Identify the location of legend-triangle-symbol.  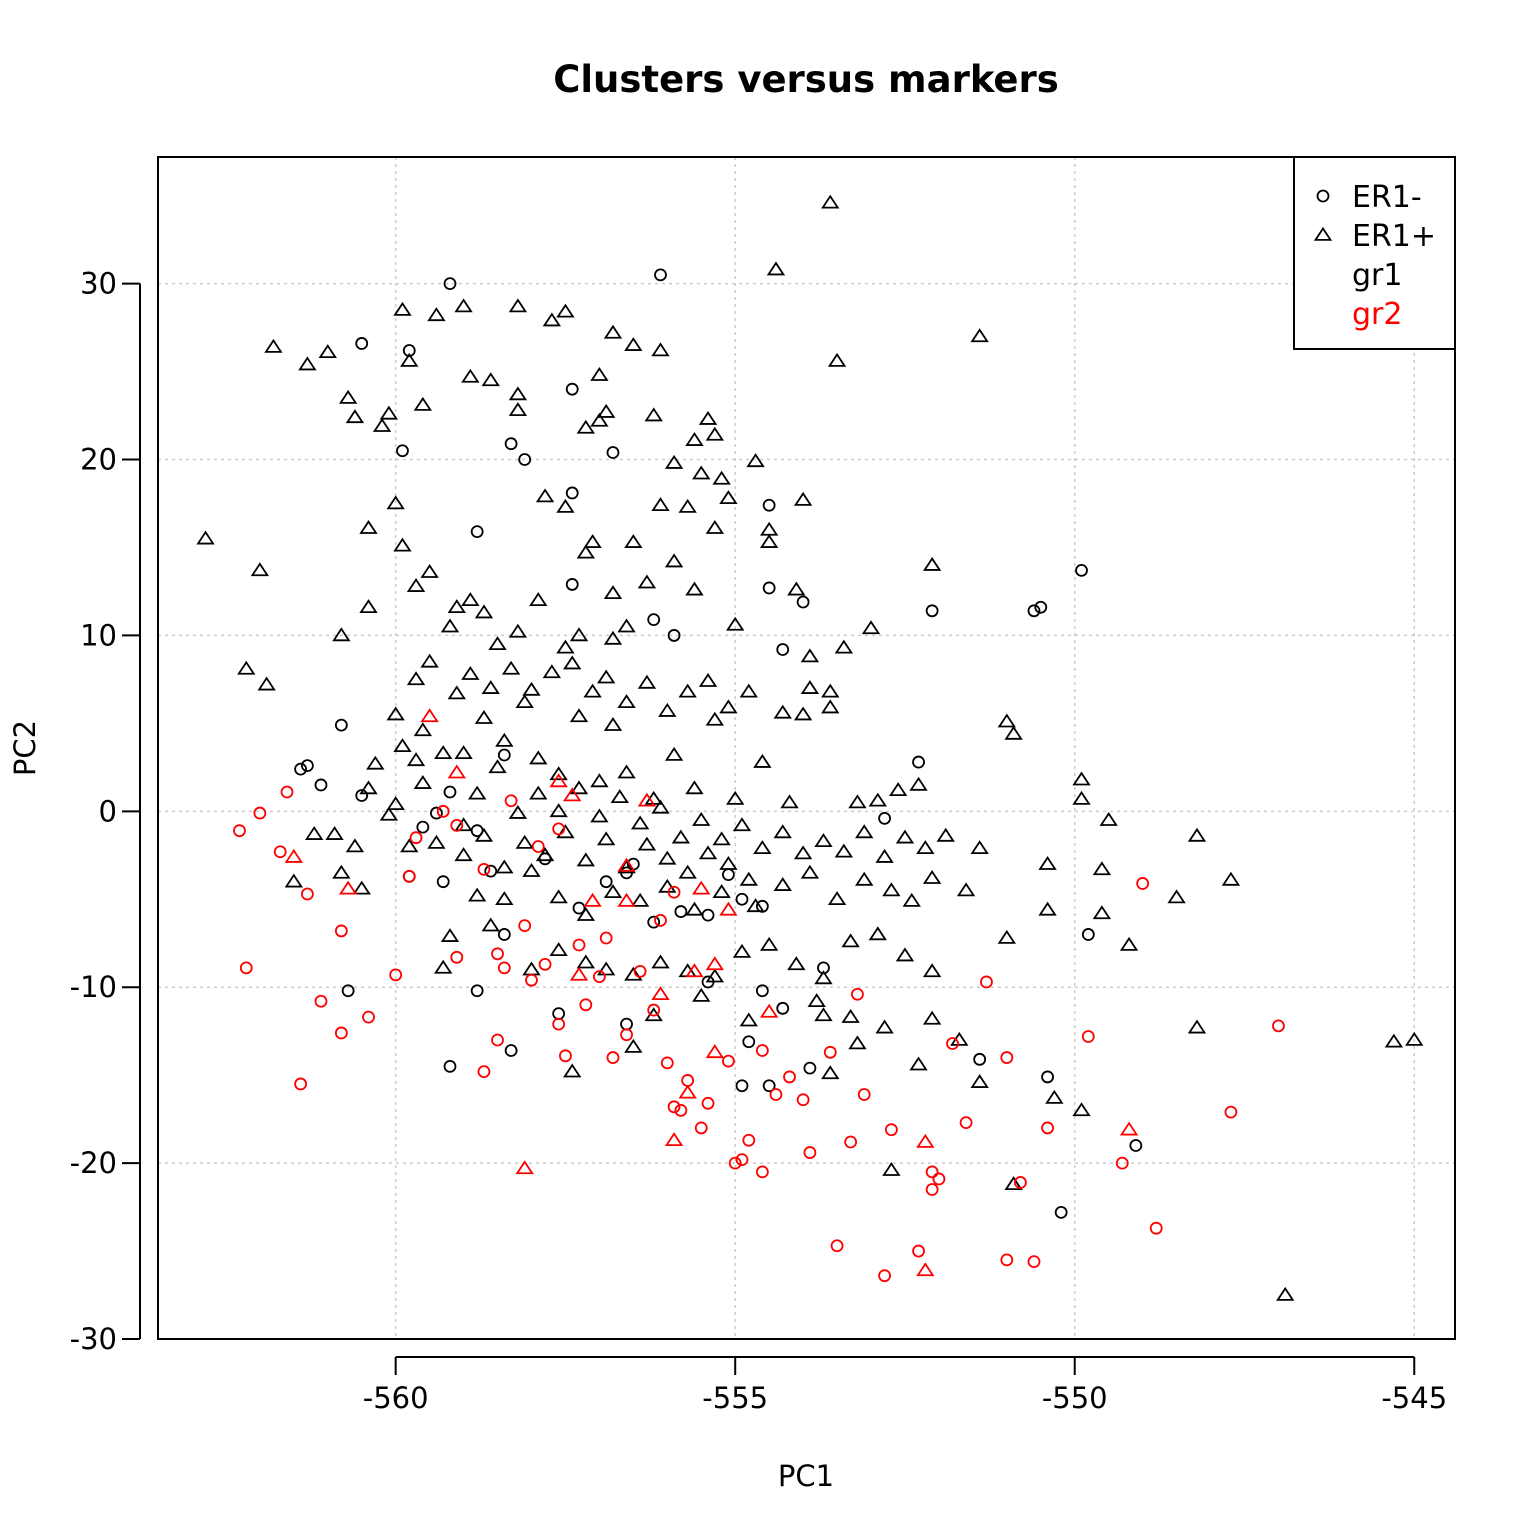
(1323, 233).